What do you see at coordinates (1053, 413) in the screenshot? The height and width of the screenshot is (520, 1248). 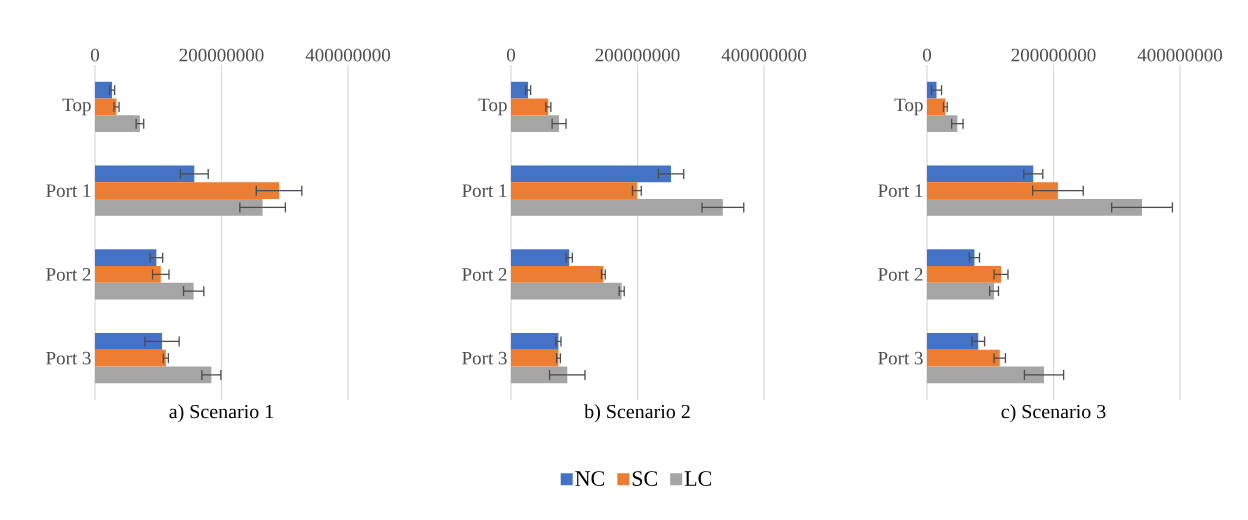 I see `text: c) Scenario 3` at bounding box center [1053, 413].